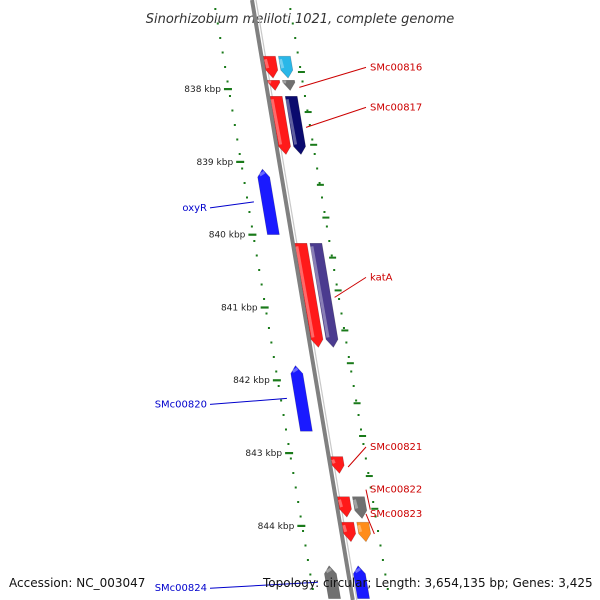  Describe the element at coordinates (181, 404) in the screenshot. I see `gene-label-SMc00820: SMc00820` at that location.